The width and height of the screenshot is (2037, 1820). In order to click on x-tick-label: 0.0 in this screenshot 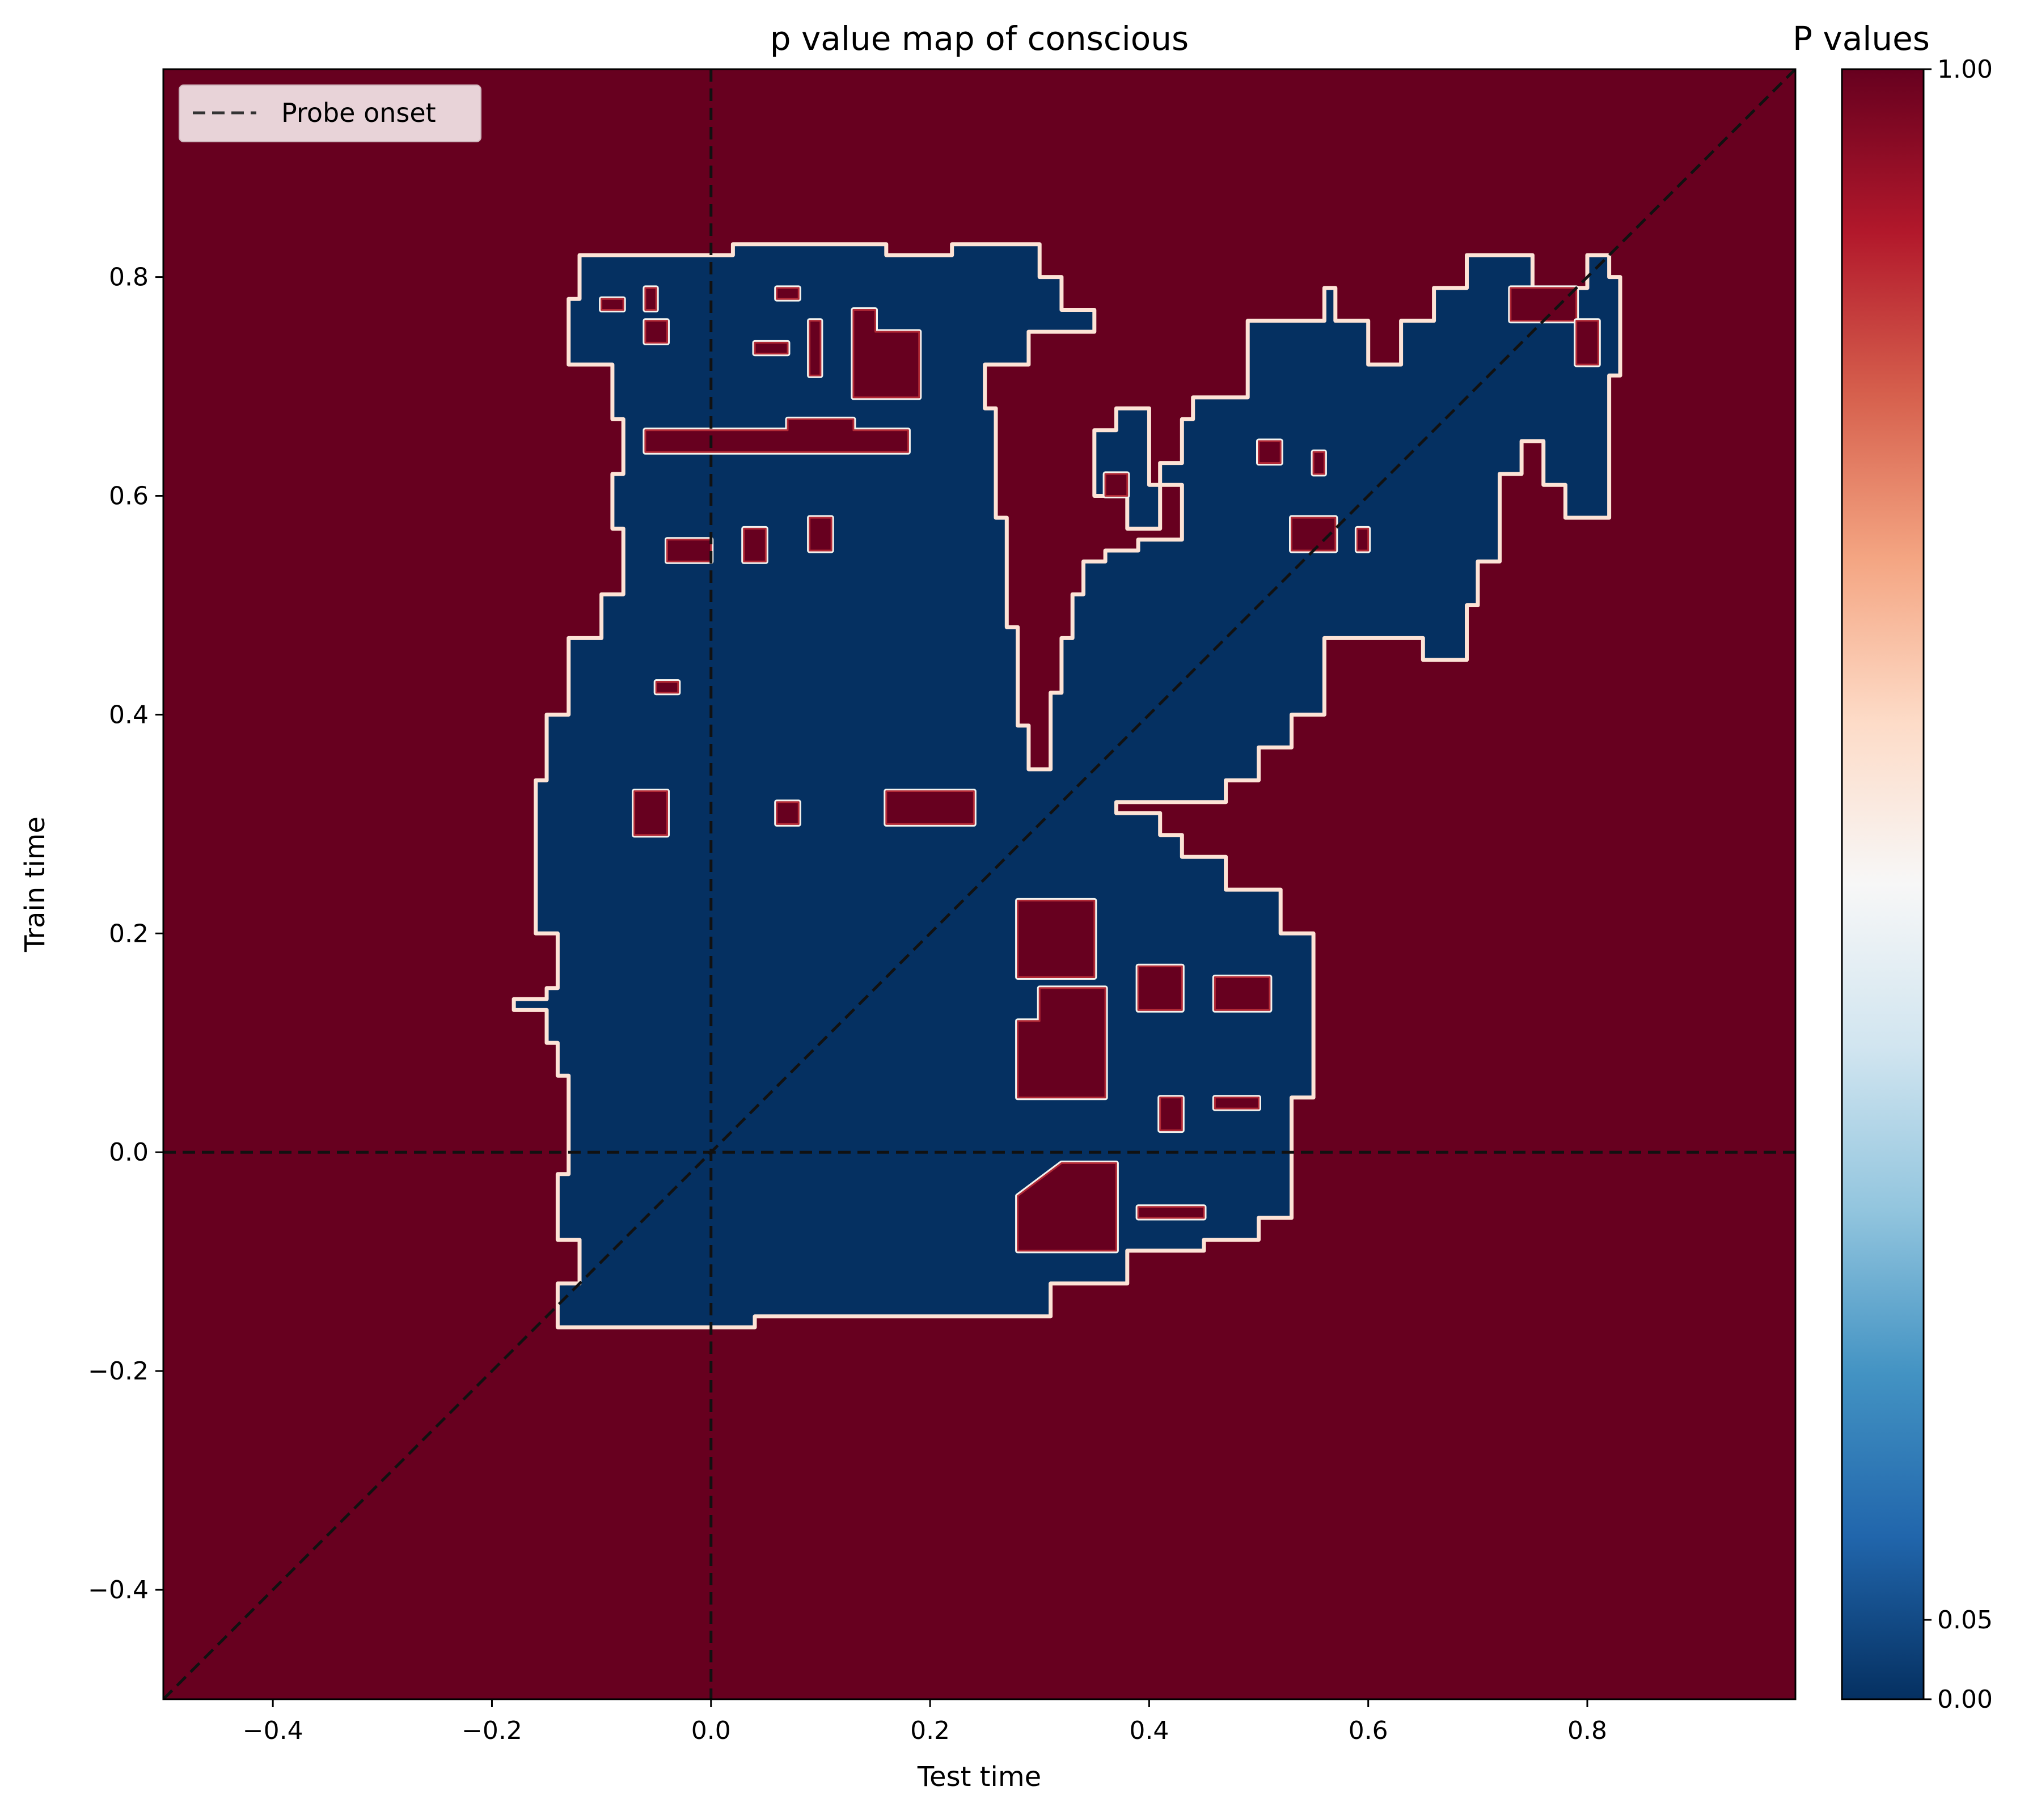, I will do `click(711, 1730)`.